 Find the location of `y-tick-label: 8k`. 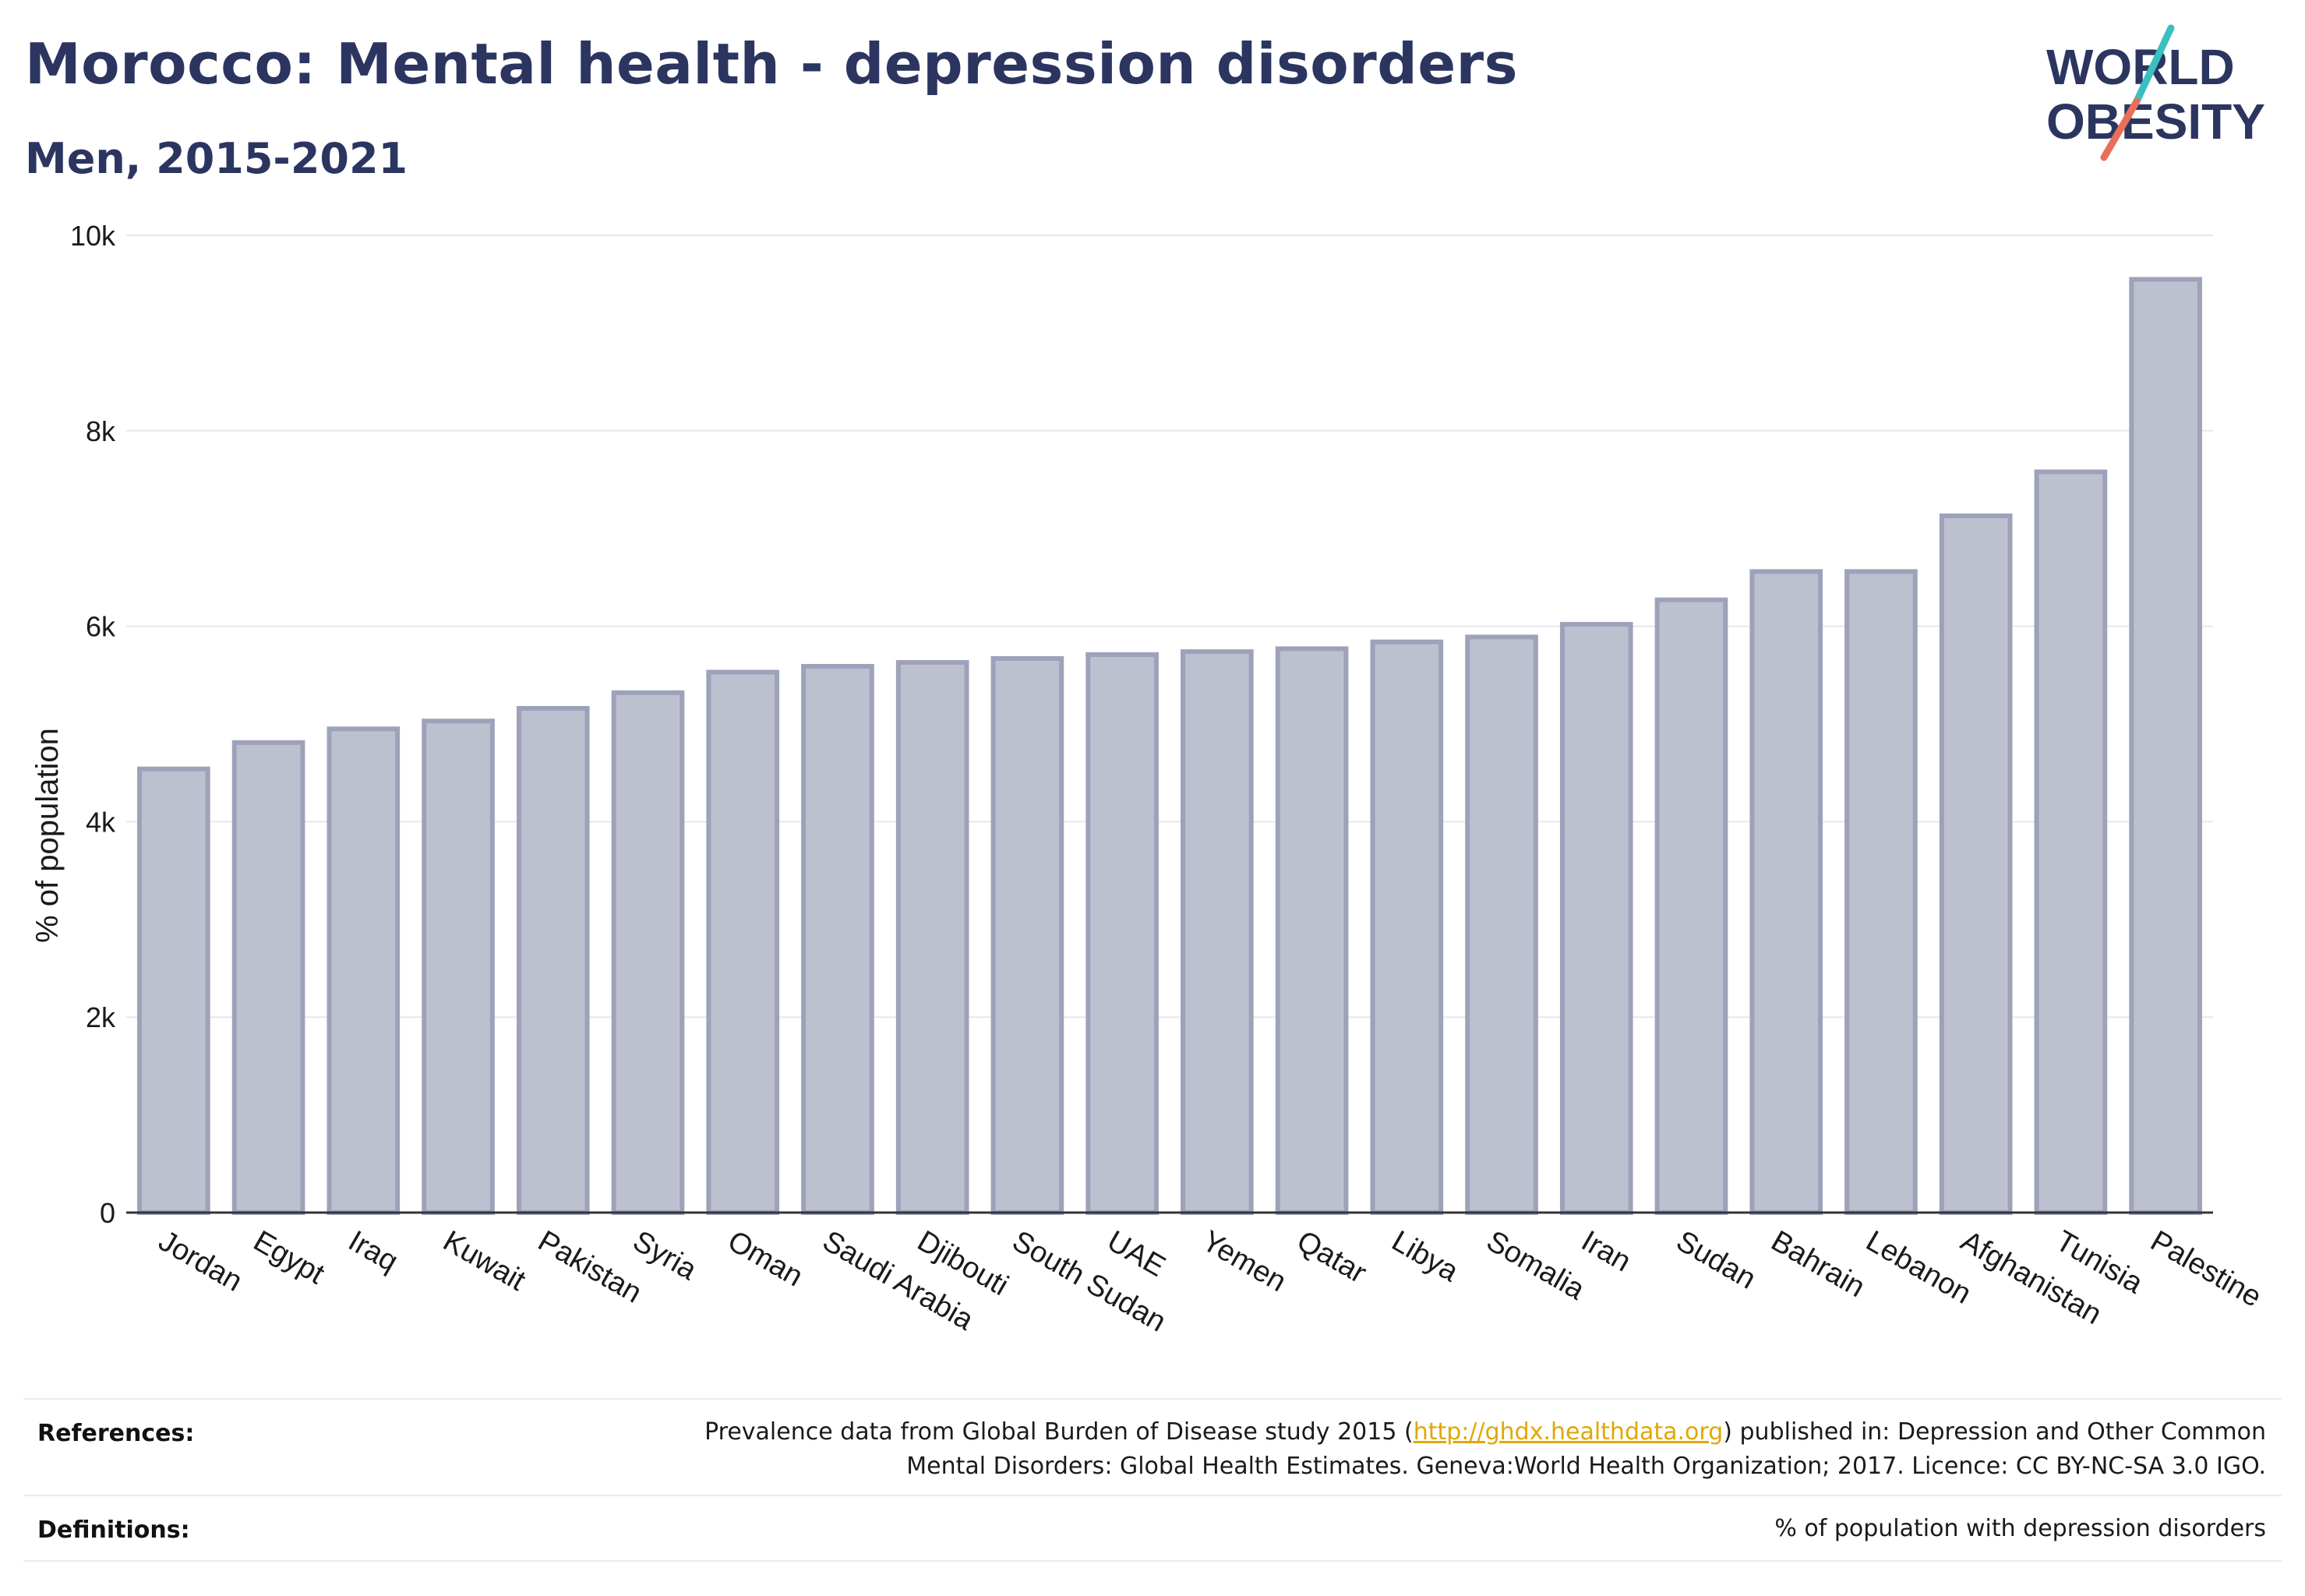

y-tick-label: 8k is located at coordinates (101, 431).